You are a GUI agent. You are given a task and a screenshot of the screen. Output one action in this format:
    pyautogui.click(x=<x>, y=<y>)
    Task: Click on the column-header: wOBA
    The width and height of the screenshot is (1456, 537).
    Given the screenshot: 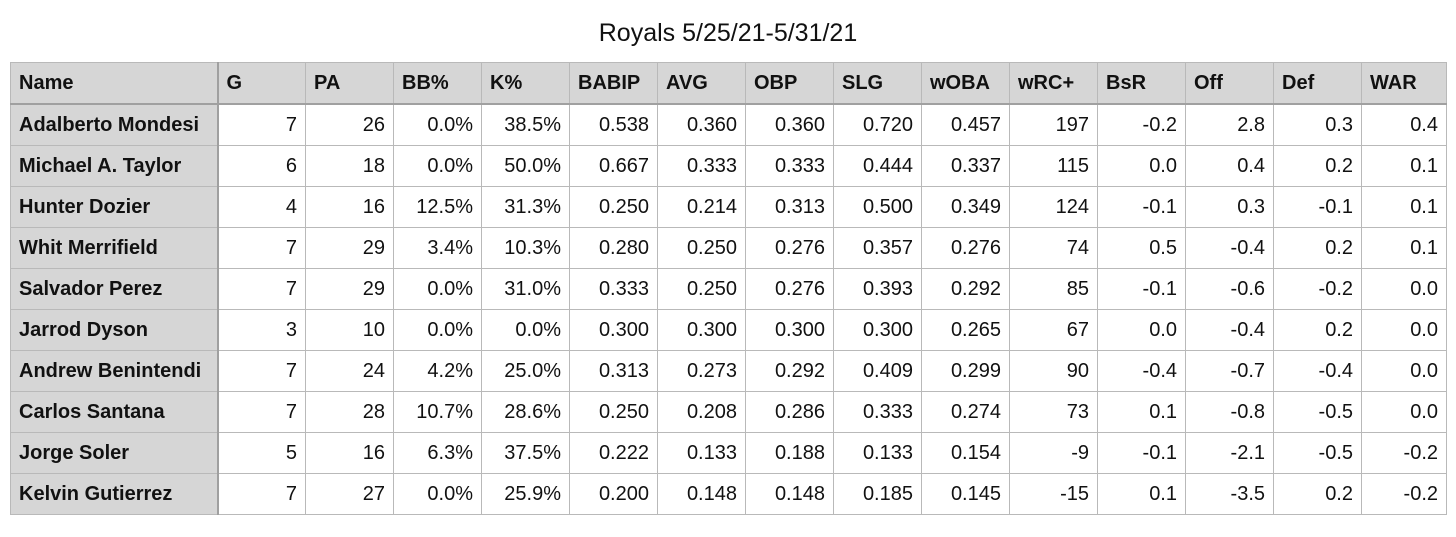 What is the action you would take?
    pyautogui.click(x=965, y=83)
    